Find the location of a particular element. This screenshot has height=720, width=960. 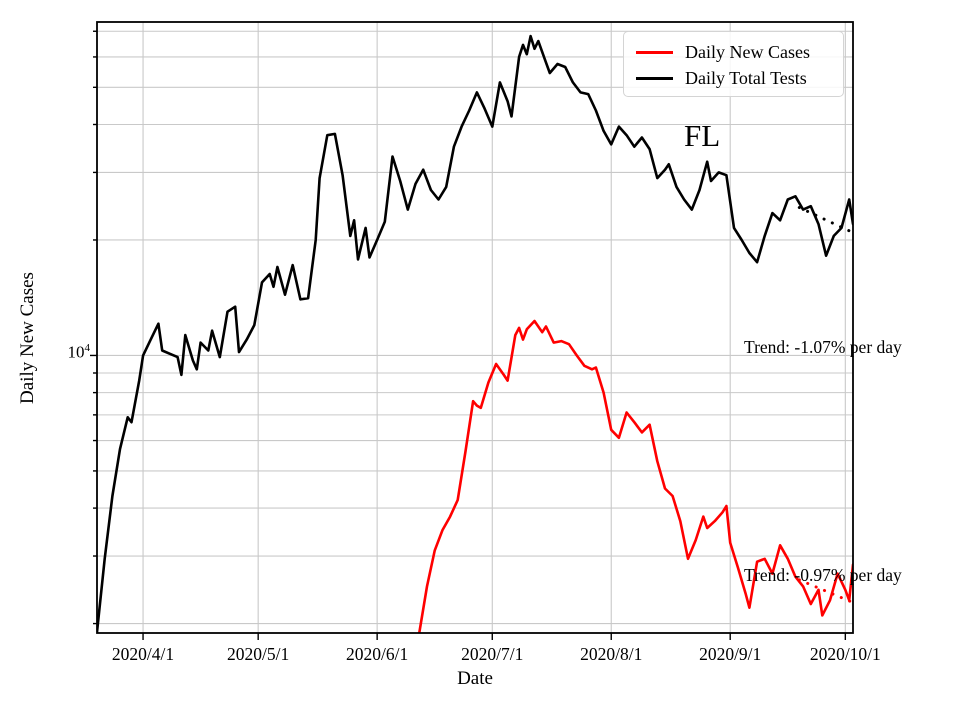

region-annotation: FL is located at coordinates (702, 135).